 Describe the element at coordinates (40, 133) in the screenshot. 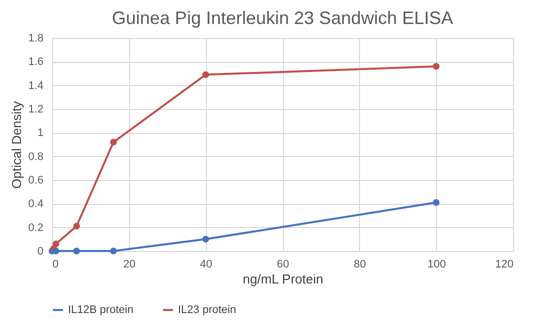

I see `y-tick-label: 1` at that location.